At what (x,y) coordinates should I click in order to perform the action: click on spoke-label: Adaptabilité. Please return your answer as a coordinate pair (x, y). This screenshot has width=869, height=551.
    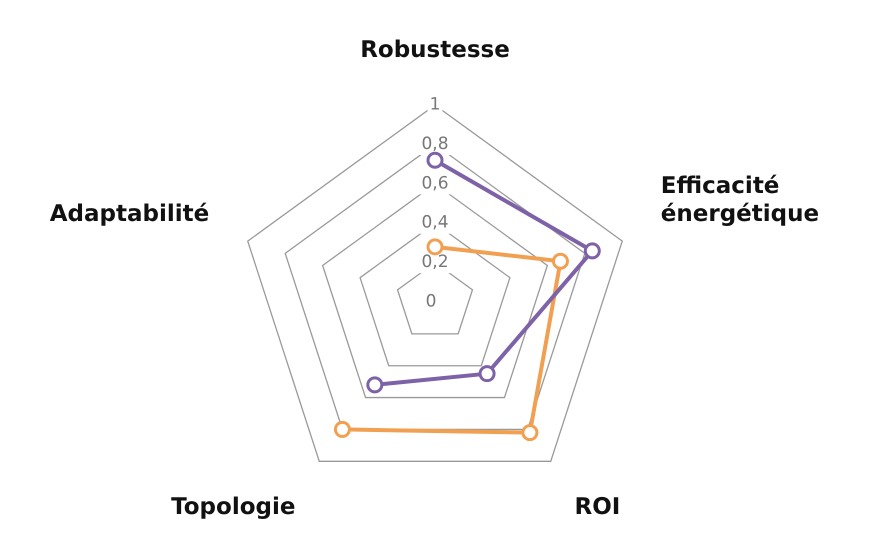
    Looking at the image, I should click on (130, 213).